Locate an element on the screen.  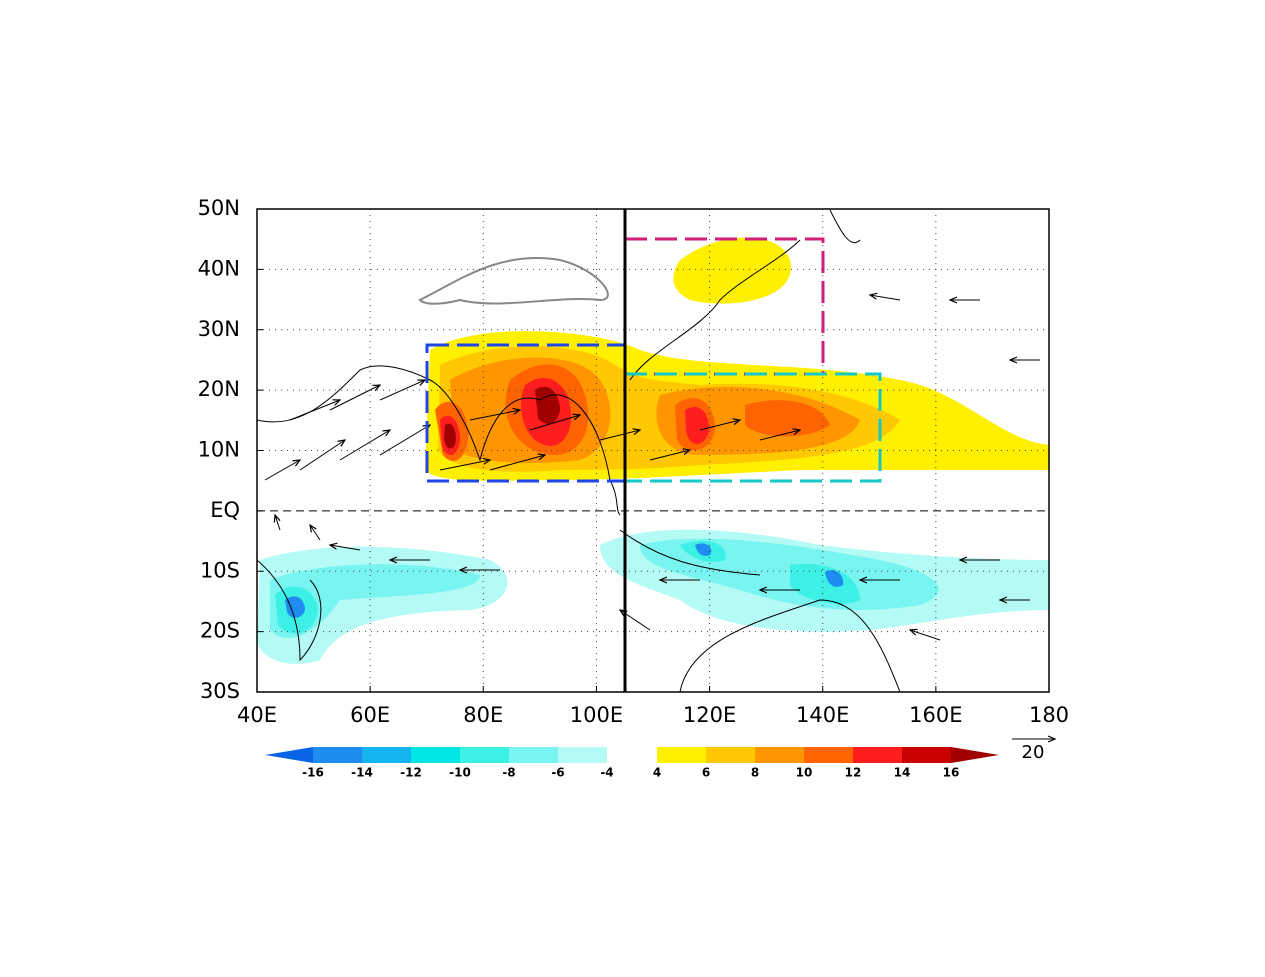
colorbar-label: 4 is located at coordinates (657, 773).